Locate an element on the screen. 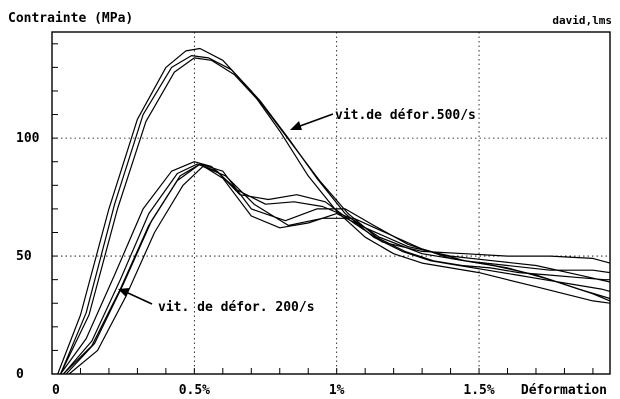 The width and height of the screenshot is (620, 399). annotation-500: vit.de défor.500/s is located at coordinates (383, 119).